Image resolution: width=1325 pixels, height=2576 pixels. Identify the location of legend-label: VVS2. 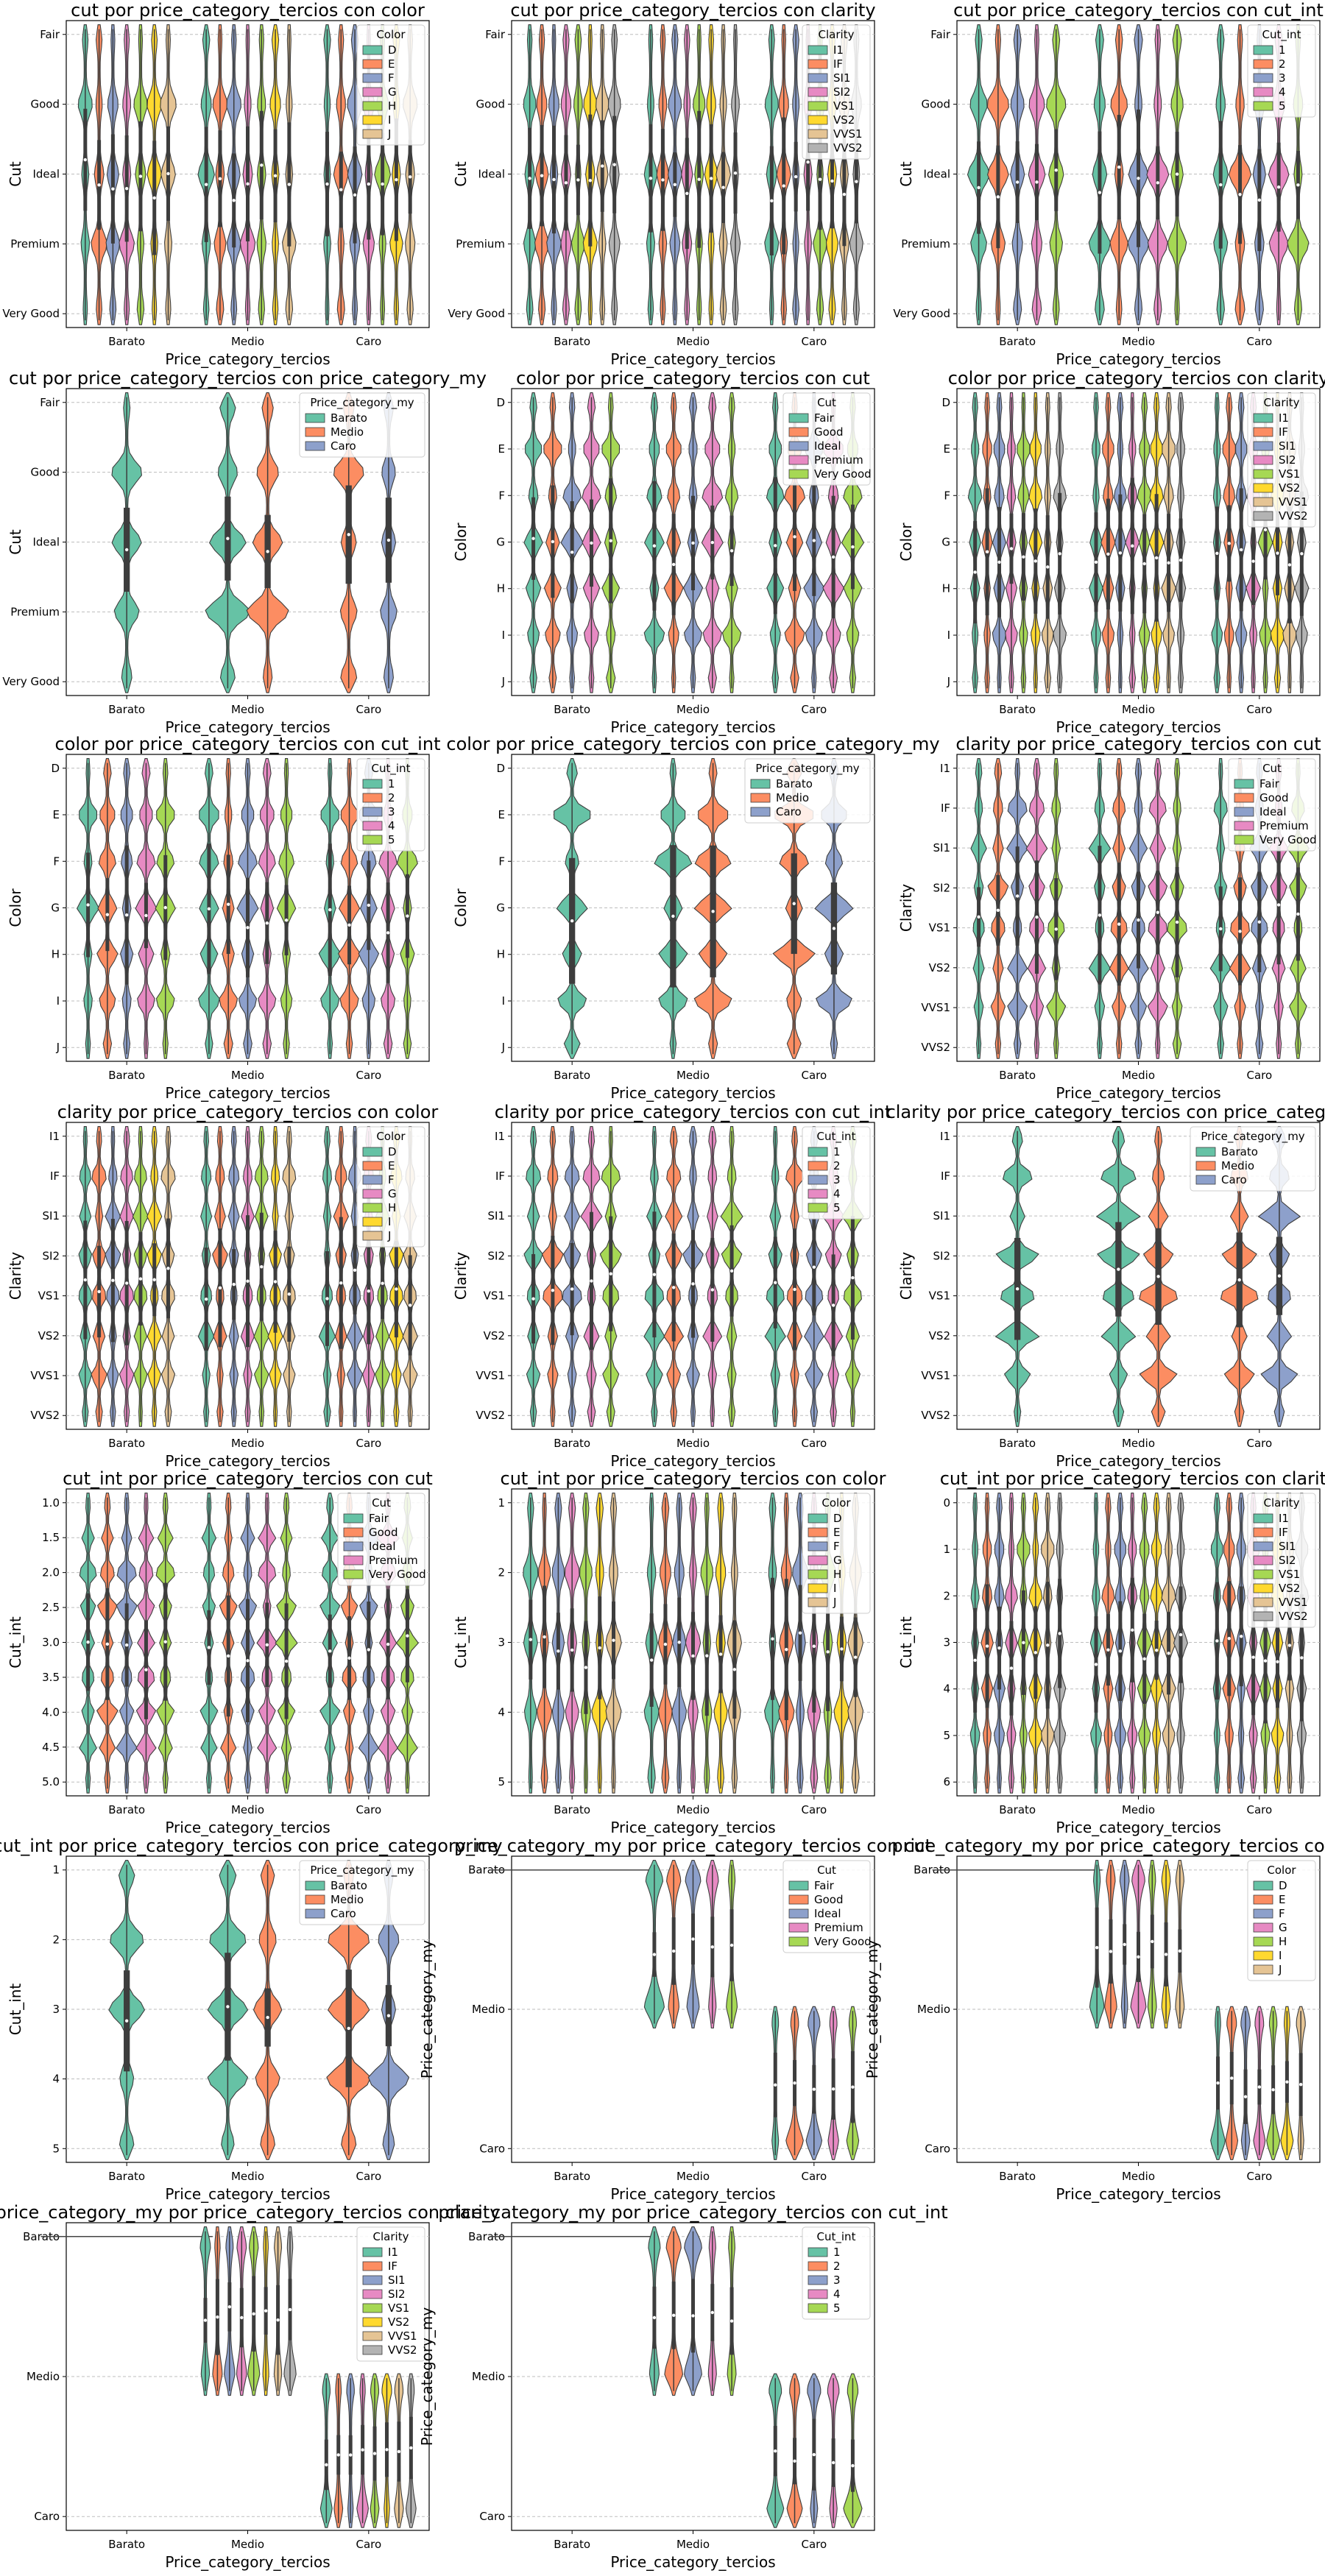
(1293, 1616).